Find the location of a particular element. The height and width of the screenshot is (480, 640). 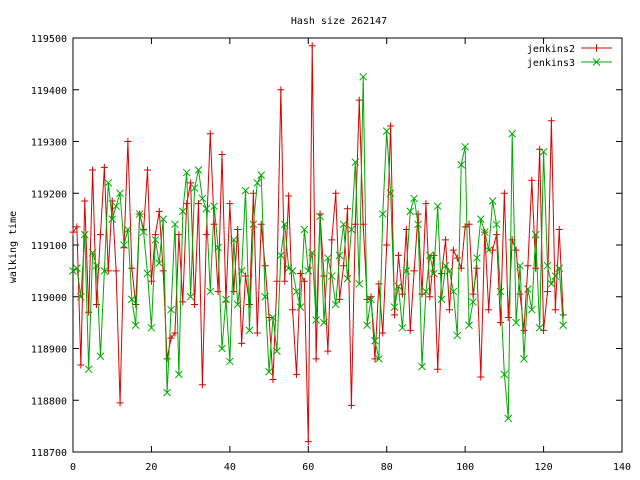

y-tick-label: 119100 is located at coordinates (49, 246).